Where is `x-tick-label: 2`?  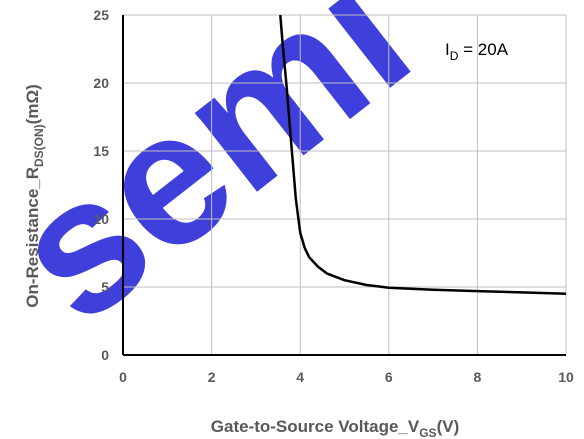
x-tick-label: 2 is located at coordinates (212, 377).